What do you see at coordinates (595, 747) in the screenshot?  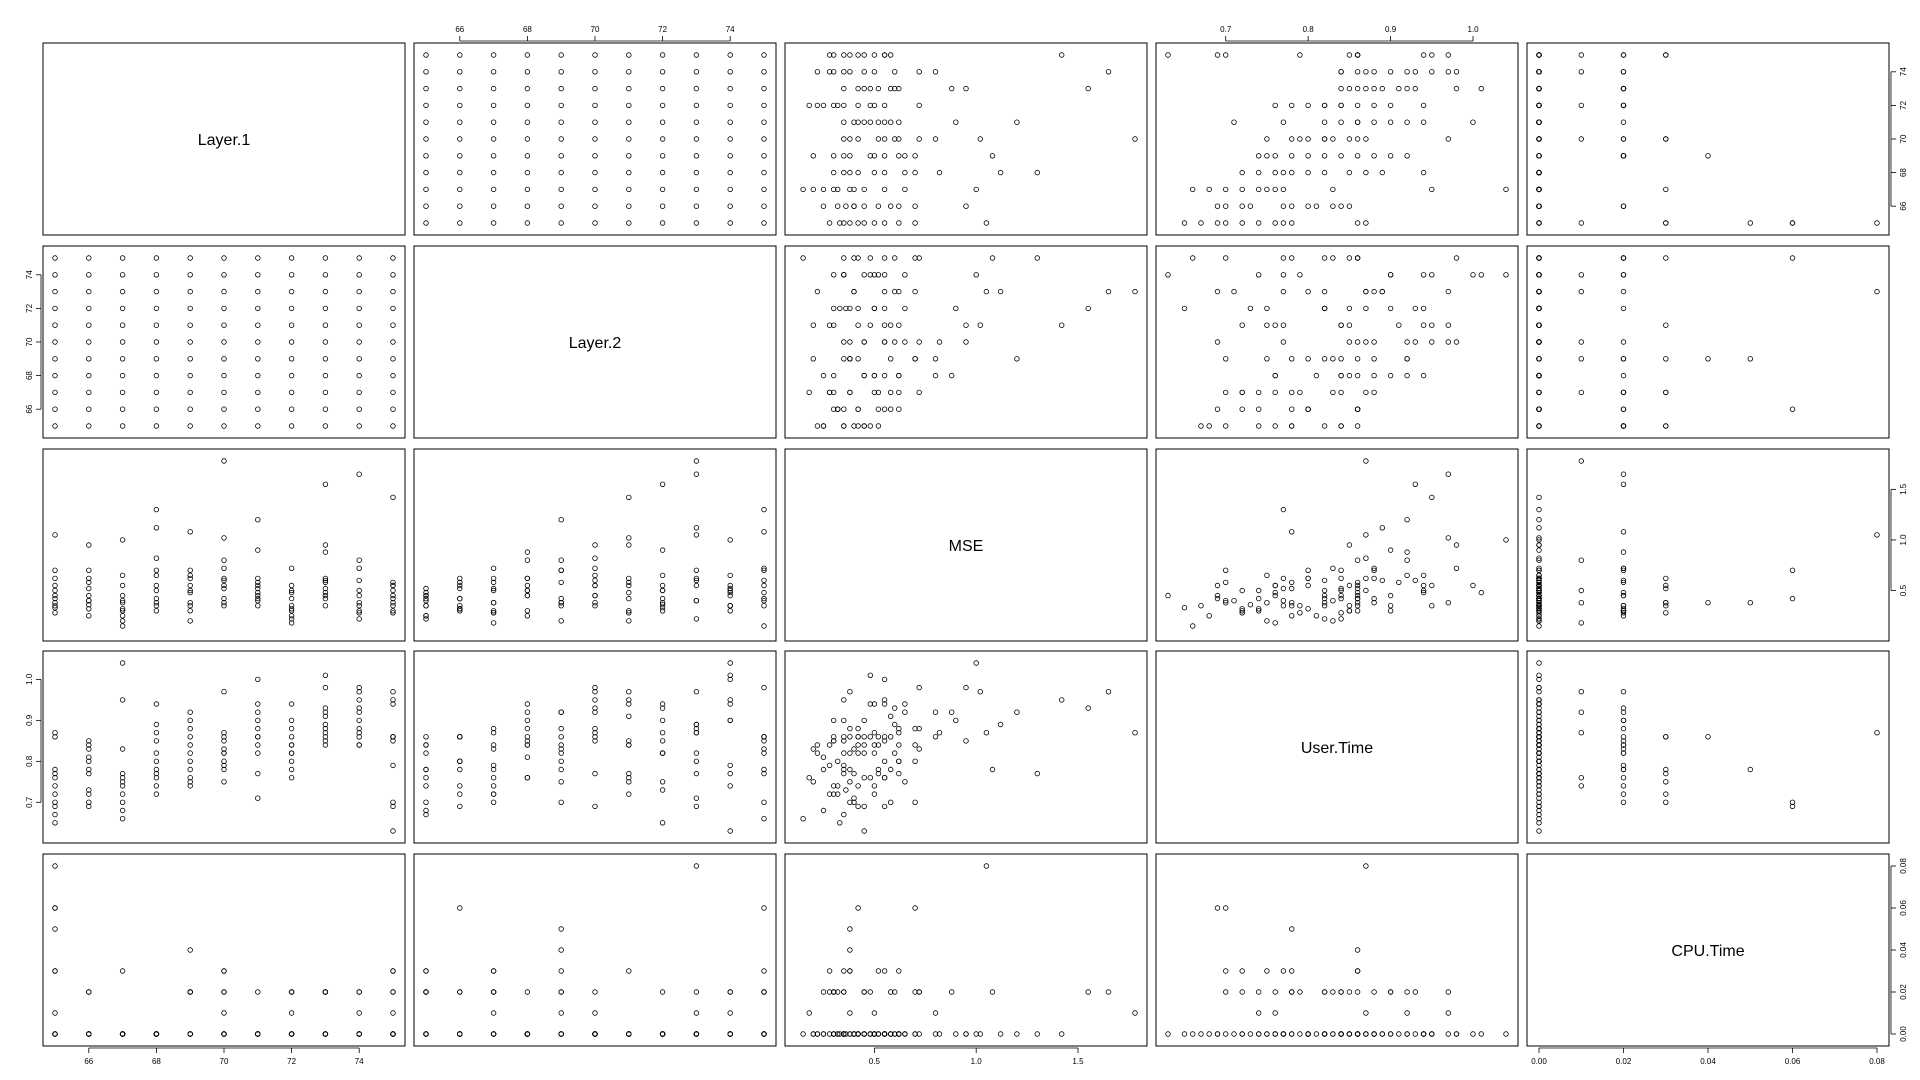 I see `panel-User.Time-vs-Layer.2` at bounding box center [595, 747].